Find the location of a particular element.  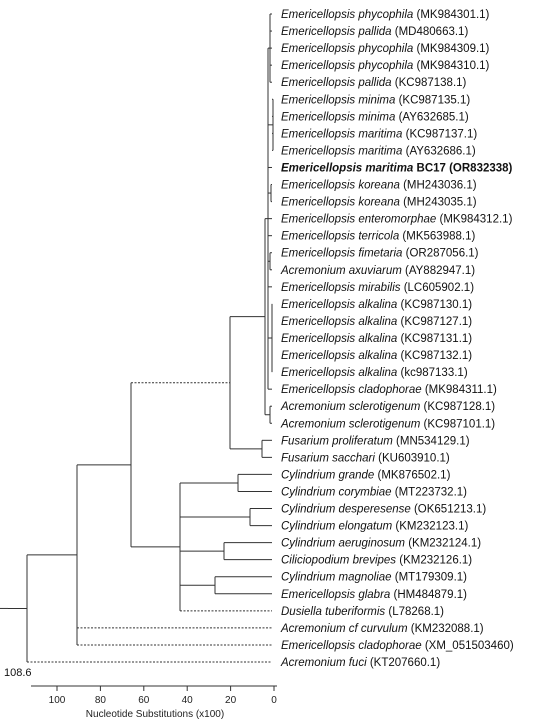

leaf-label: Emericellopsis koreana (MH243036.1) is located at coordinates (379, 186).